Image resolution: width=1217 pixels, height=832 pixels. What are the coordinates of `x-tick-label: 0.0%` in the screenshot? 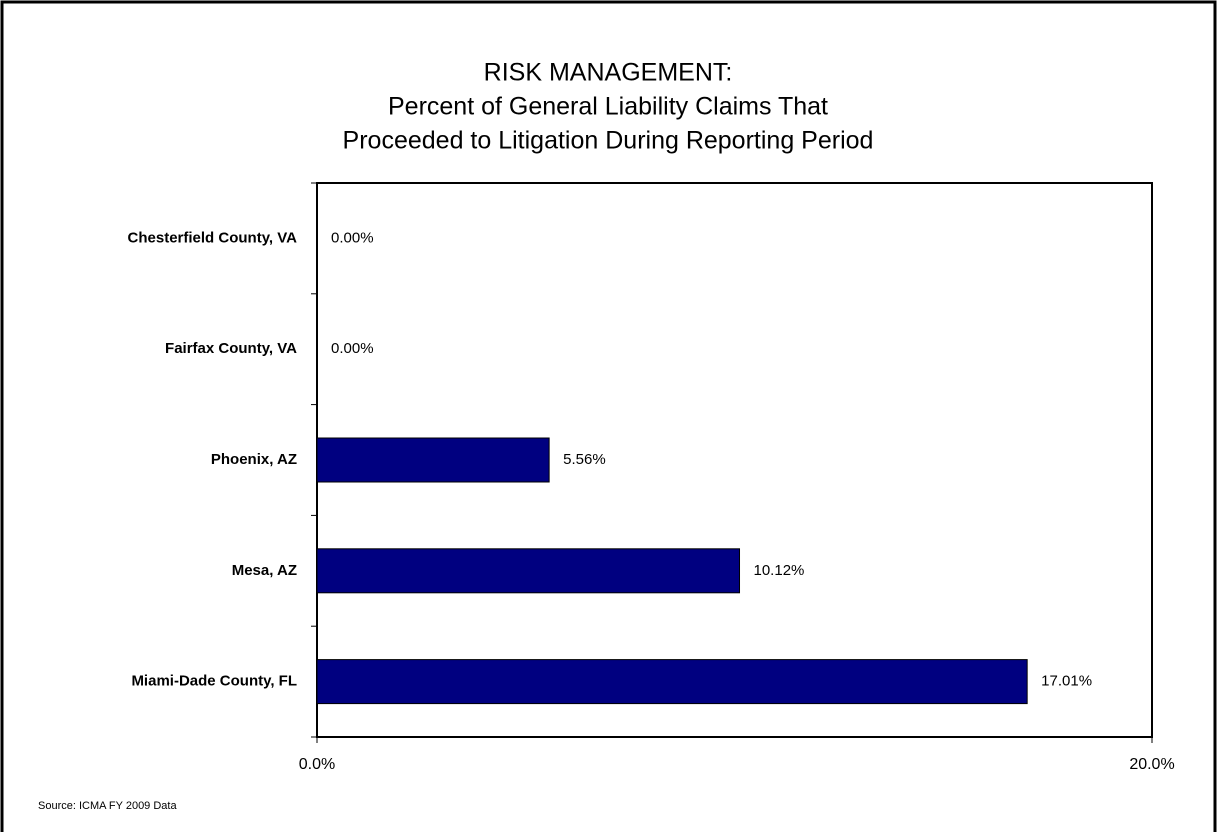 It's located at (317, 764).